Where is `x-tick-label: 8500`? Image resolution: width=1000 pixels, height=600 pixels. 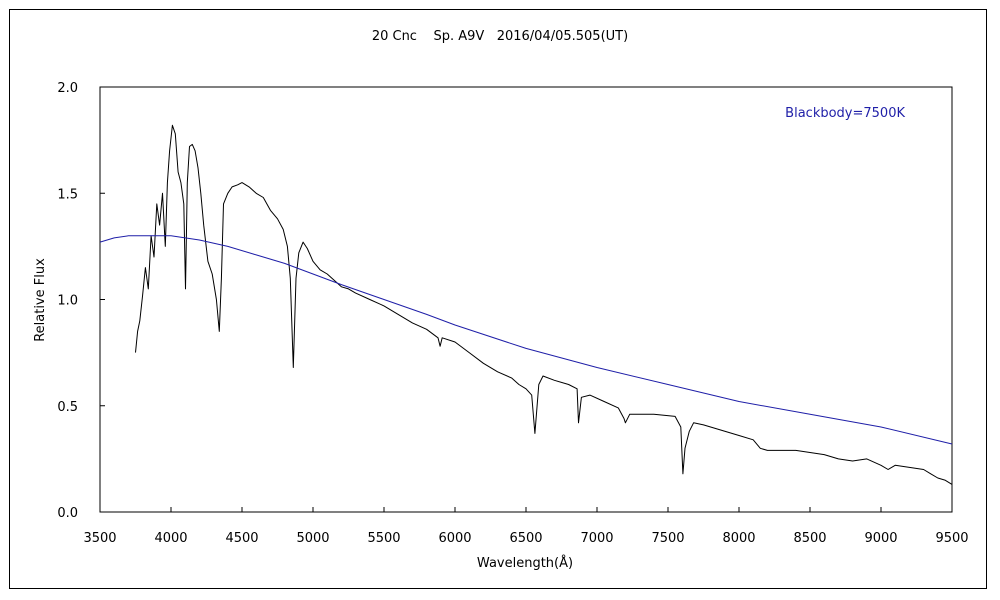
x-tick-label: 8500 is located at coordinates (809, 538).